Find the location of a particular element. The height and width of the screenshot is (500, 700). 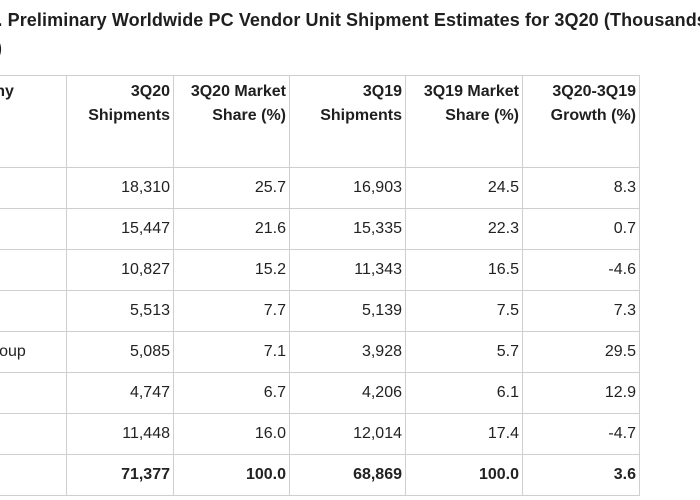

cell-3q19-share: 24.5 is located at coordinates (464, 188).